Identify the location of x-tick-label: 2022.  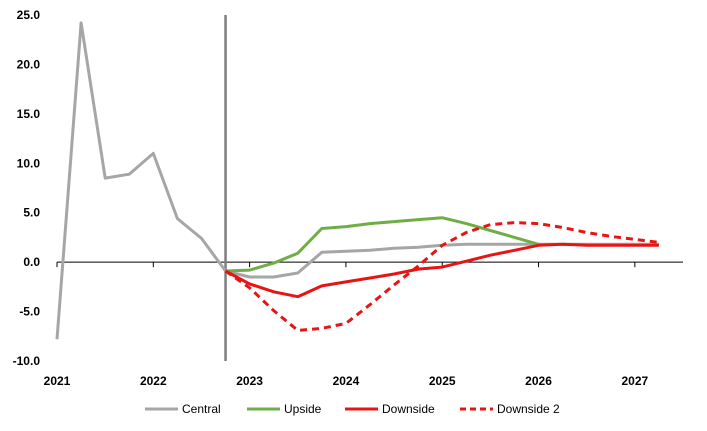
(153, 381).